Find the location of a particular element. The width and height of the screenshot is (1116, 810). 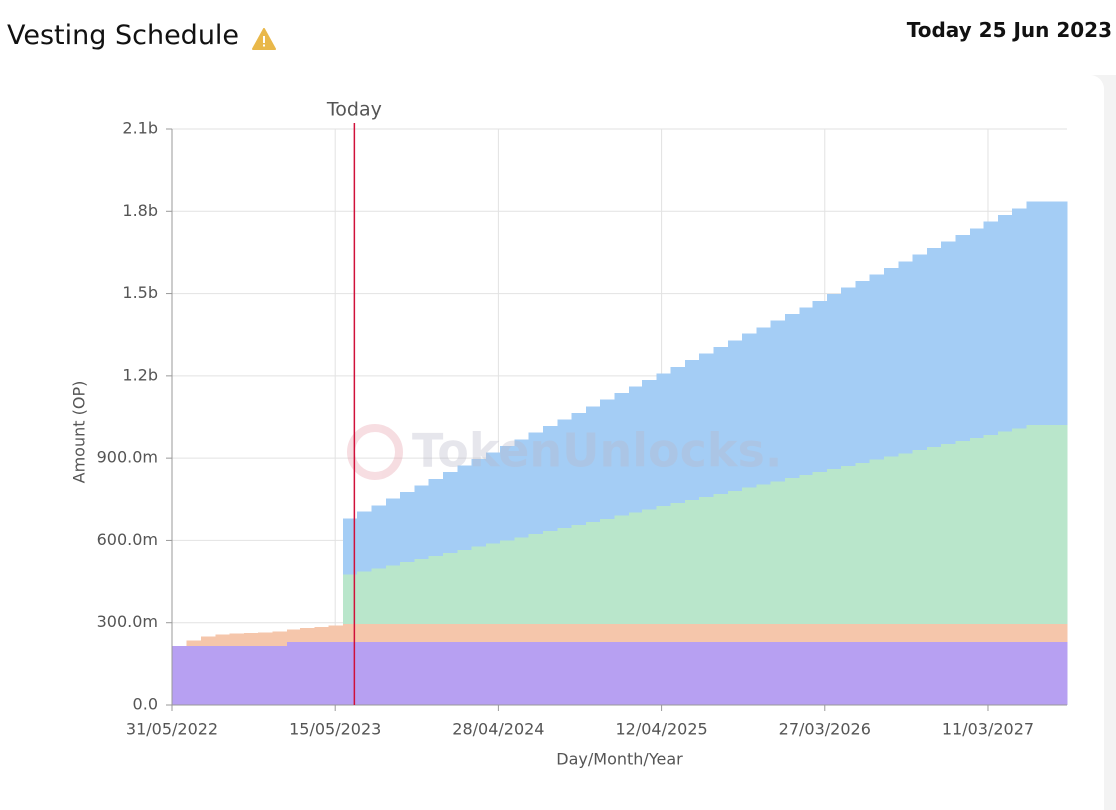

y-tick-label: 2.1b is located at coordinates (140, 128).